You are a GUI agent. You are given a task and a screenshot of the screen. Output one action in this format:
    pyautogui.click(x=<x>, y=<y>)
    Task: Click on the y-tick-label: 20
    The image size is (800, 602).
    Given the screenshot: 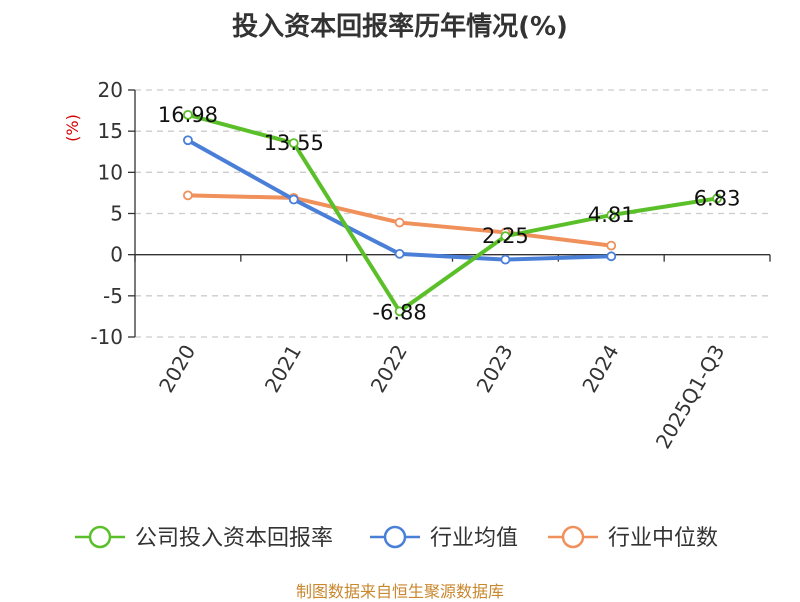 What is the action you would take?
    pyautogui.click(x=110, y=90)
    